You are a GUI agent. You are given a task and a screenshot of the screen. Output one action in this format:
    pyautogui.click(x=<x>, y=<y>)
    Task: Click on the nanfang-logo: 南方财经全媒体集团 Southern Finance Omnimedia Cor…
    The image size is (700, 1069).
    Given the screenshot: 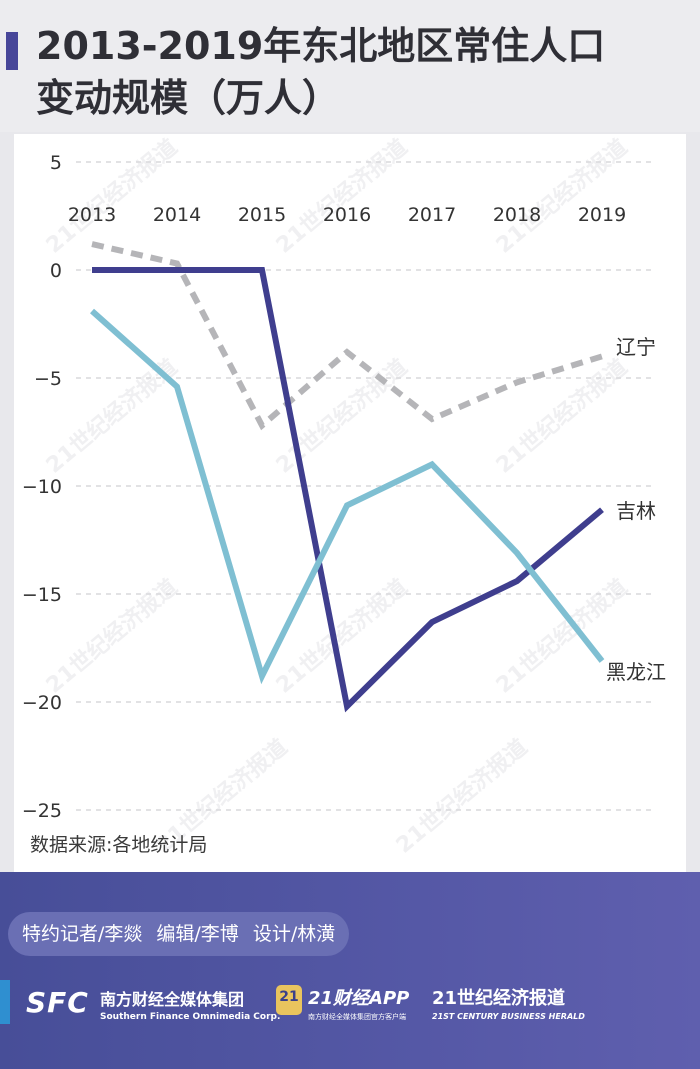 What is the action you would take?
    pyautogui.click(x=190, y=1004)
    